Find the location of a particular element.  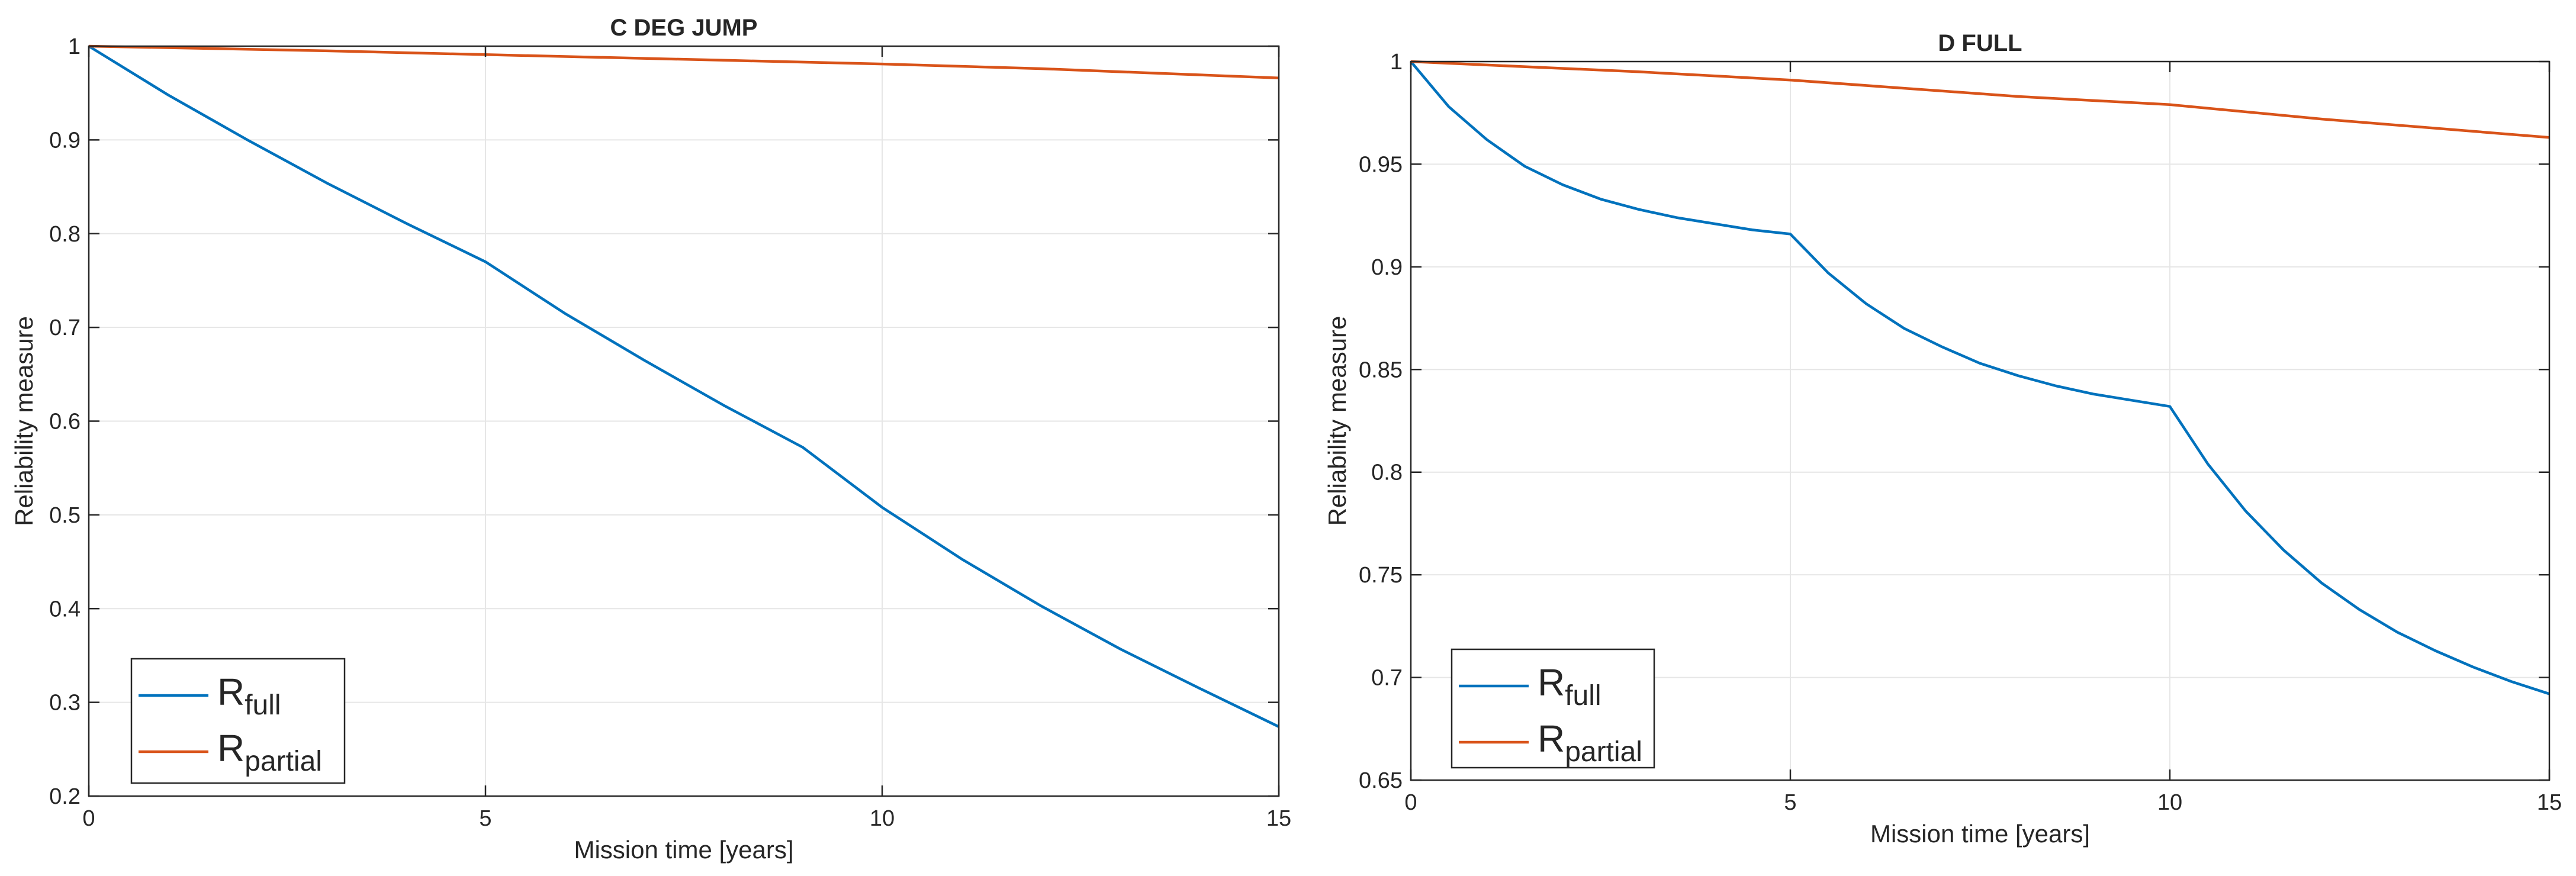

y-tick-label: 0.2 is located at coordinates (65, 796).